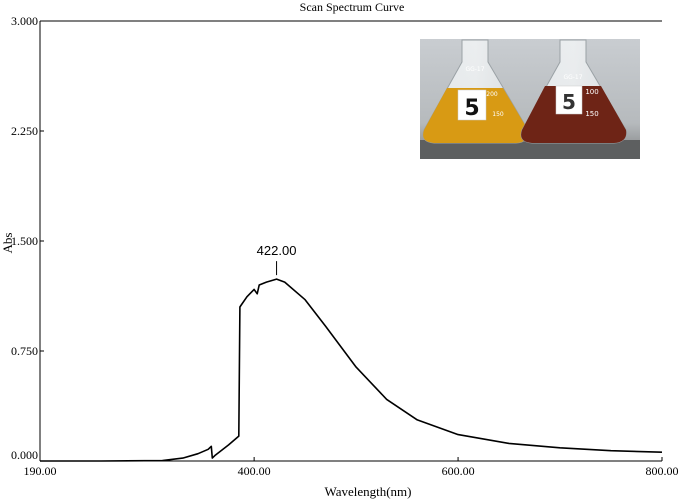  Describe the element at coordinates (458, 471) in the screenshot. I see `x-tick-label: 600.00` at that location.